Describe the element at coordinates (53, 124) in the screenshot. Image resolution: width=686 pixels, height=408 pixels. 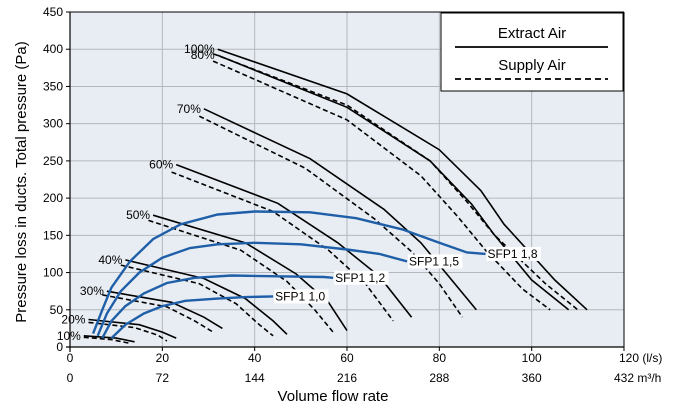
I see `y-tick-label: 300` at that location.